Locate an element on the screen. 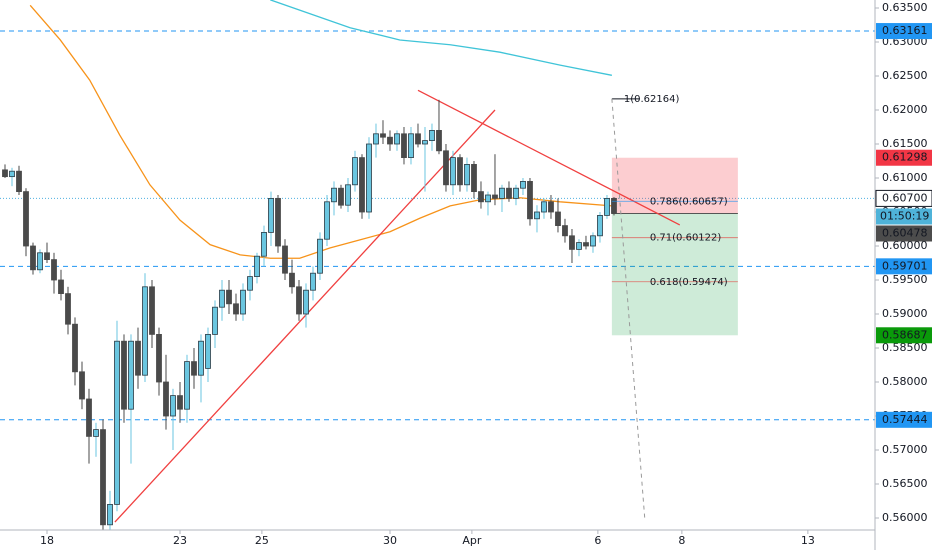 This screenshot has width=932, height=550. x-tick-label: 23 is located at coordinates (180, 540).